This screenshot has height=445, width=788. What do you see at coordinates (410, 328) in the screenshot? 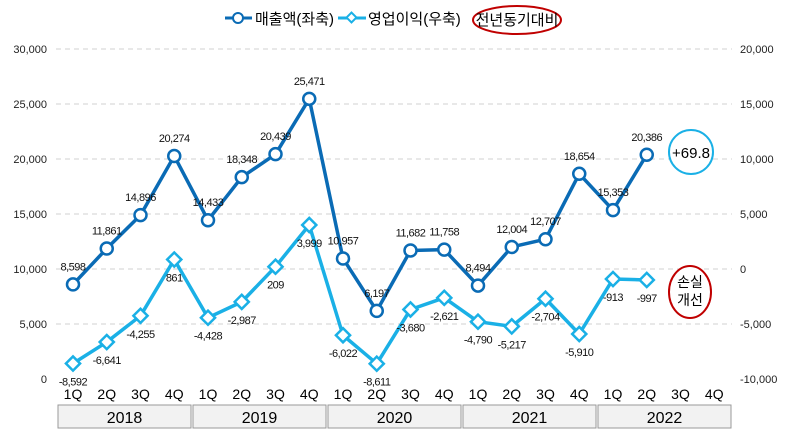
I see `profit-data-label: -3,680` at bounding box center [410, 328].